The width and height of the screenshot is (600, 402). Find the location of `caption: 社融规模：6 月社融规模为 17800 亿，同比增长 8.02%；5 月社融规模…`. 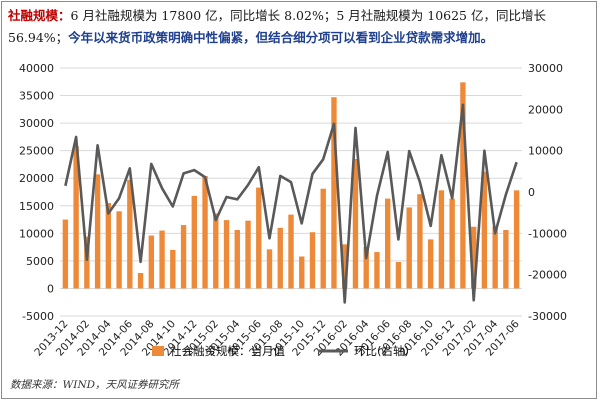

caption: 社融规模：6 月社融规模为 17800 亿，同比增长 8.02%；5 月社融规模… is located at coordinates (301, 27).